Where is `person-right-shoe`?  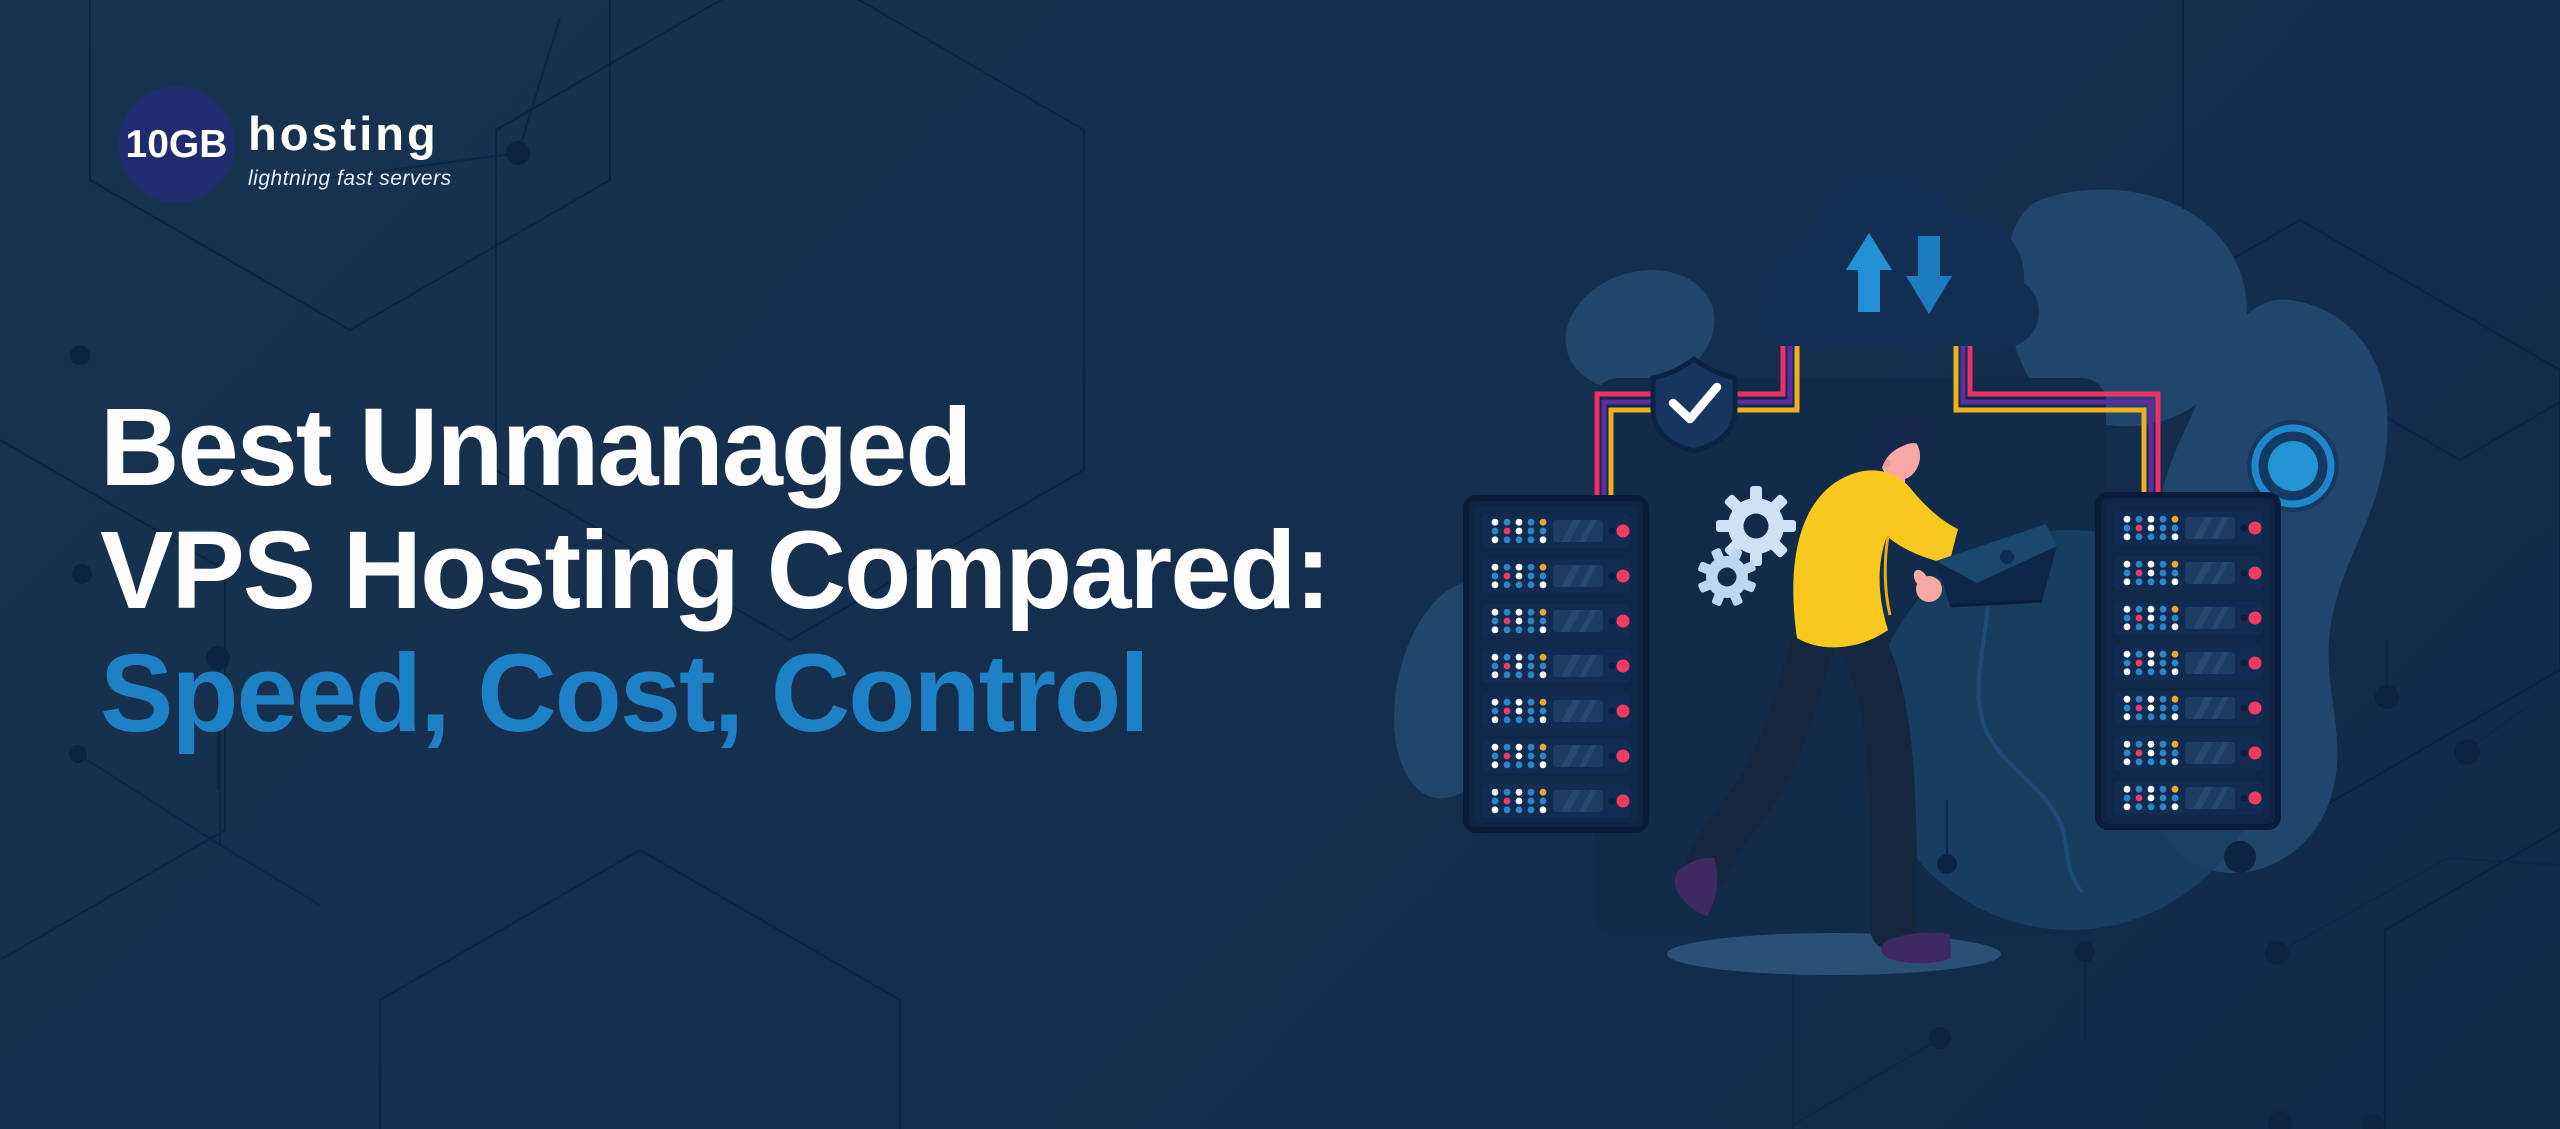
person-right-shoe is located at coordinates (1916, 948).